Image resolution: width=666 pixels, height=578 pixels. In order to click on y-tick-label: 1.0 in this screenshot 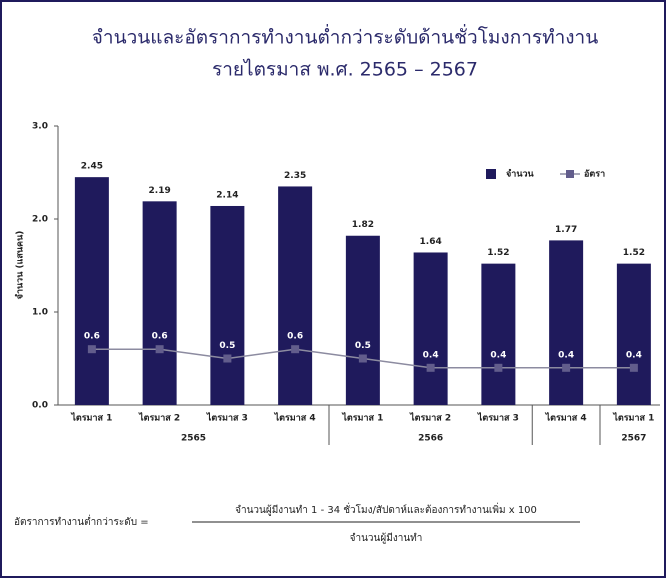, I will do `click(40, 313)`.